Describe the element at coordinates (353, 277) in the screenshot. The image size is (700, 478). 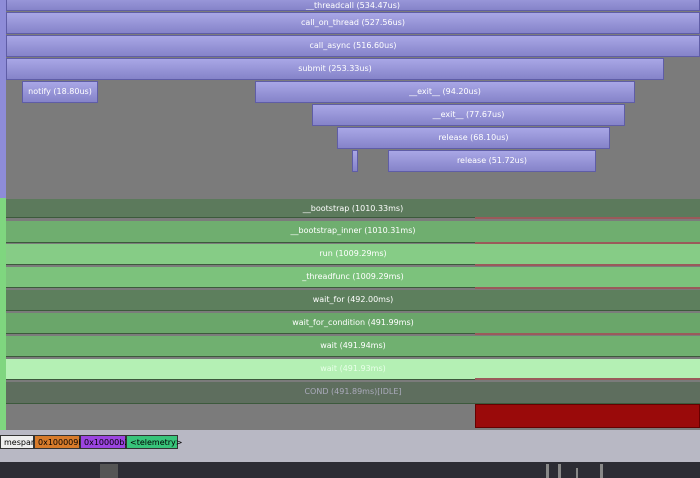
I see `frame: _threadfunc (1009.29ms)` at that location.